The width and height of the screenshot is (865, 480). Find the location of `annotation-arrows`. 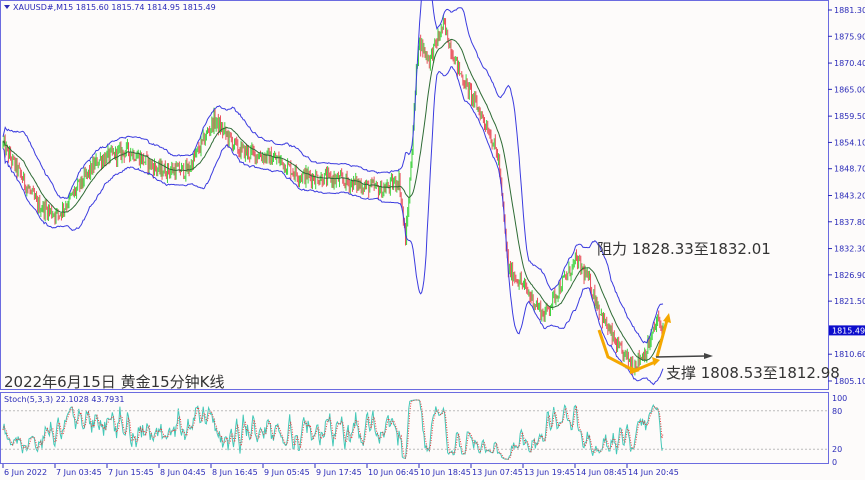

annotation-arrows is located at coordinates (655, 343).